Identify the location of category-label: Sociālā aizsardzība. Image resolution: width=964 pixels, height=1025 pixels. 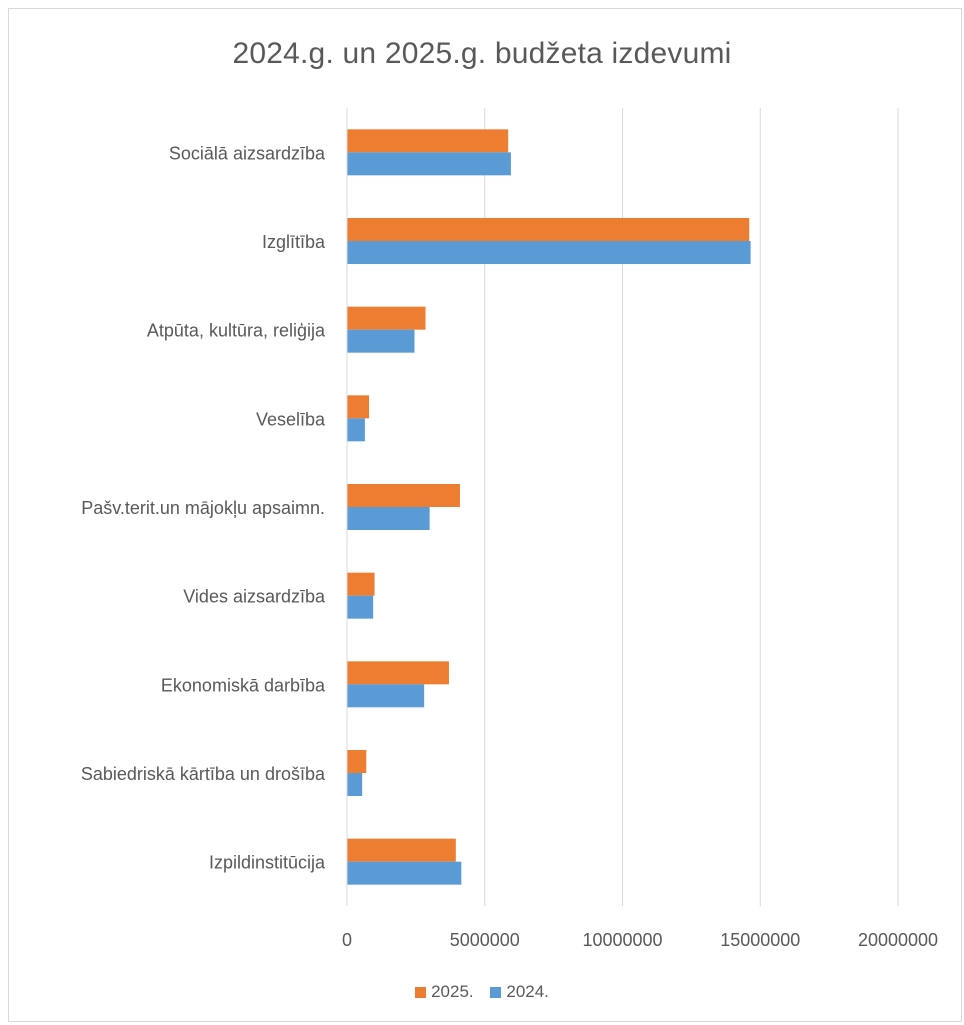
(247, 153).